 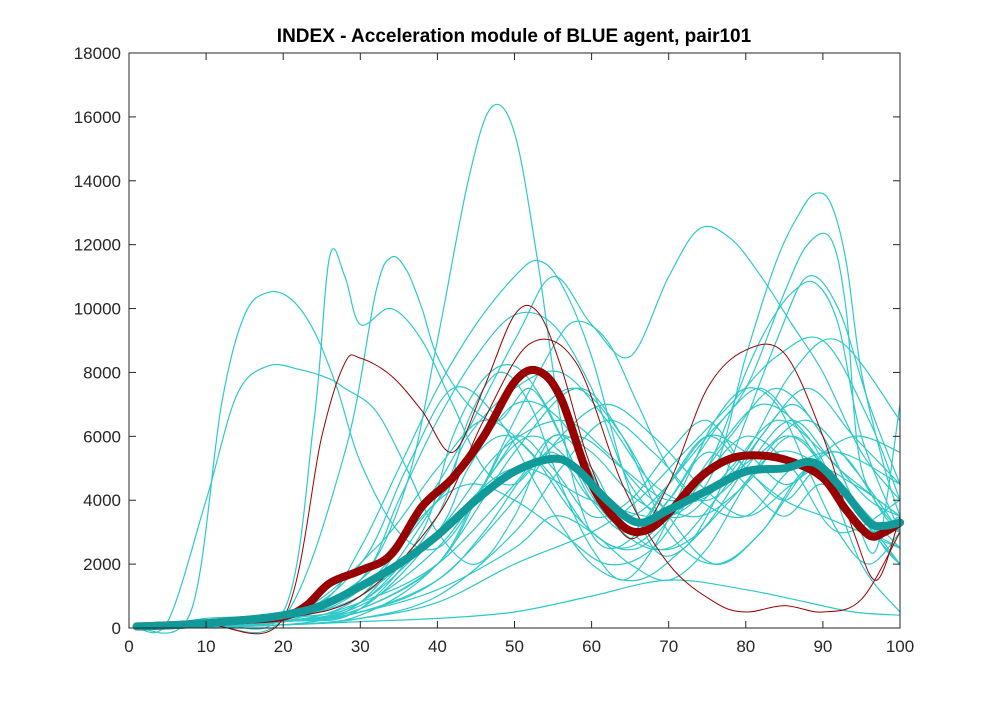 What do you see at coordinates (900, 646) in the screenshot?
I see `x-tick-label: 100` at bounding box center [900, 646].